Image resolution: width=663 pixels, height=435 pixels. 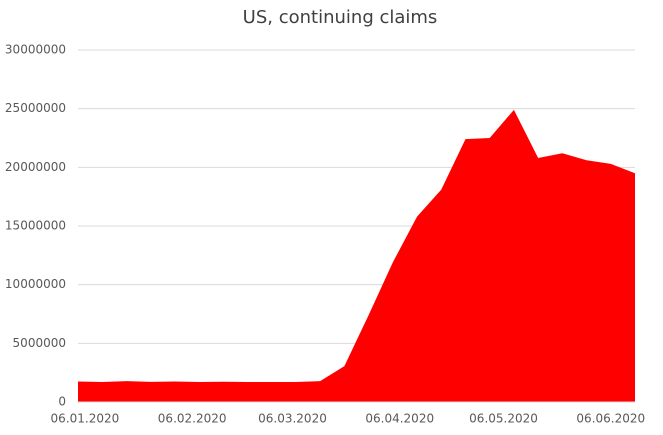 What do you see at coordinates (340, 17) in the screenshot?
I see `chart-title: US, continuing claims` at bounding box center [340, 17].